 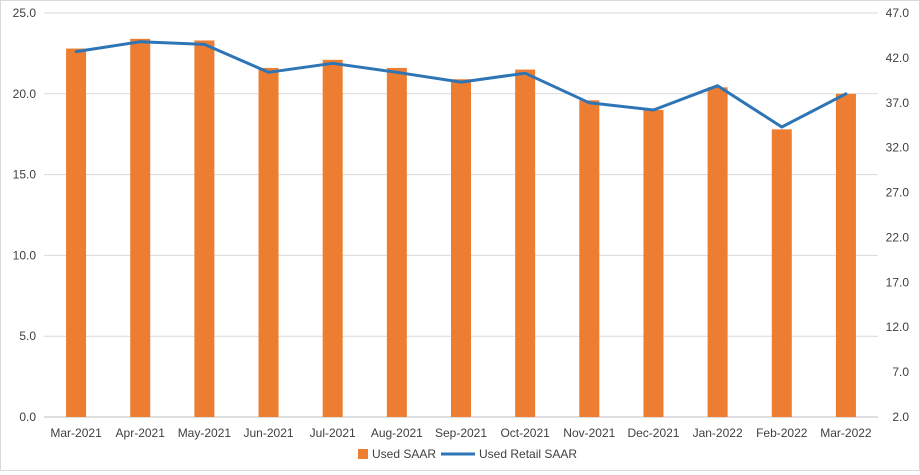 I want to click on legend-label-used-saar: Used SAAR, so click(x=404, y=454).